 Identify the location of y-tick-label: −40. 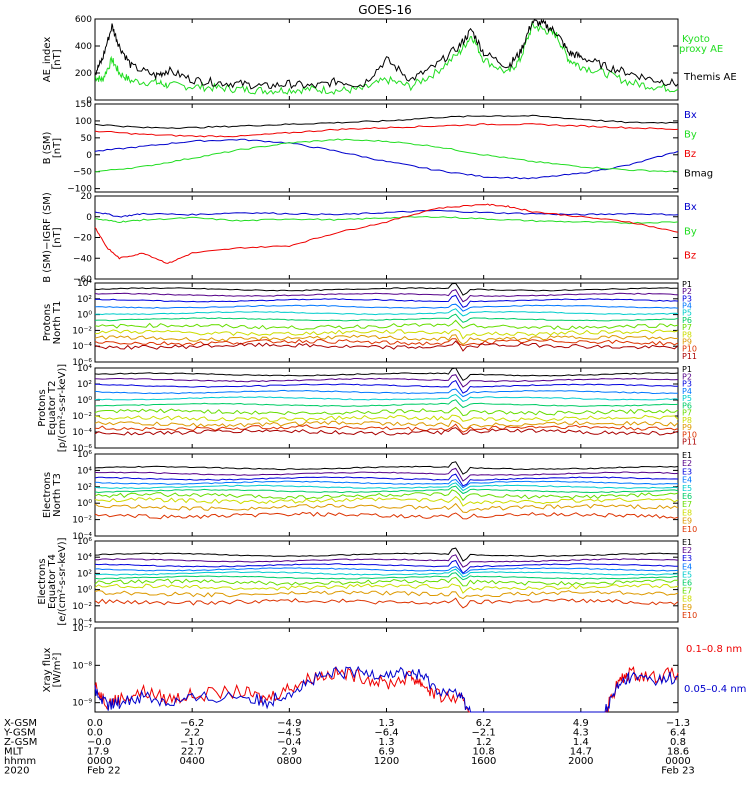
(82, 259).